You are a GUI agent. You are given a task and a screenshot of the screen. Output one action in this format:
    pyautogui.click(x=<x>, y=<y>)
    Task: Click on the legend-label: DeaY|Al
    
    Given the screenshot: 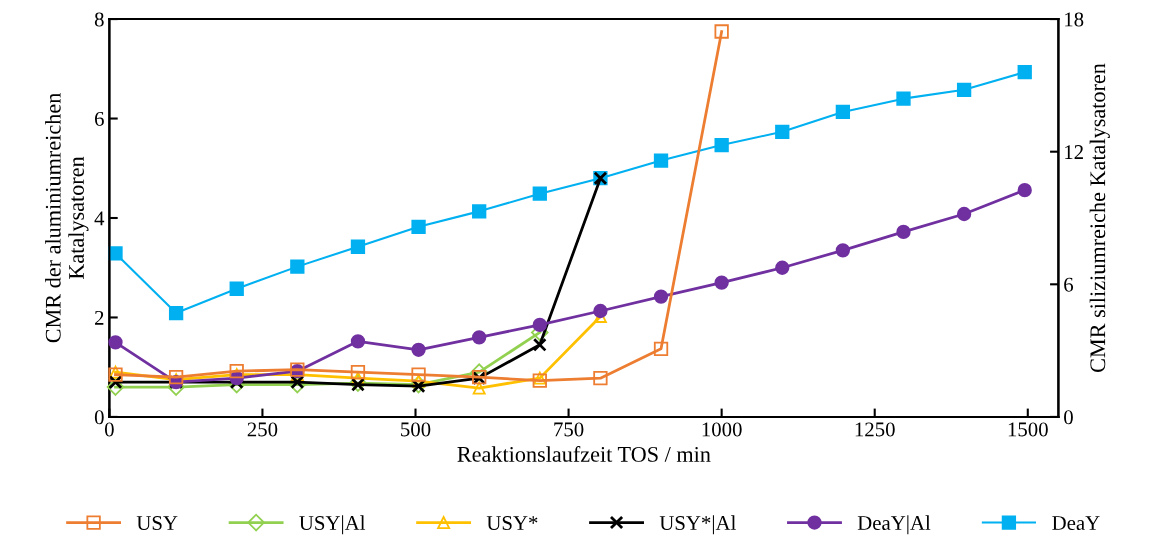 What is the action you would take?
    pyautogui.click(x=894, y=525)
    